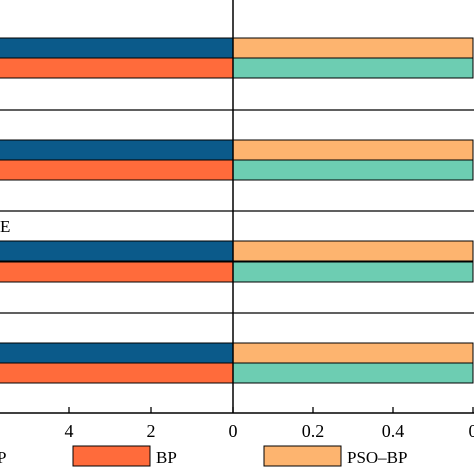  Describe the element at coordinates (353, 68) in the screenshot. I see `bar-right-series1-row0` at that location.